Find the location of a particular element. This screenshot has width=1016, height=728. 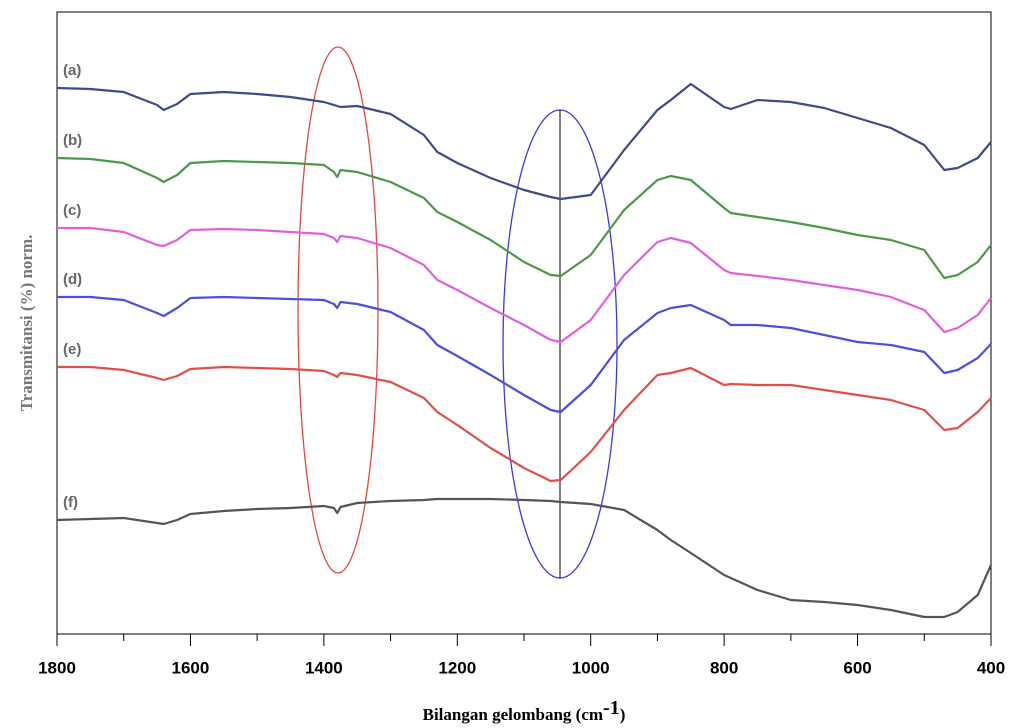

series-label: (d) is located at coordinates (72, 279).